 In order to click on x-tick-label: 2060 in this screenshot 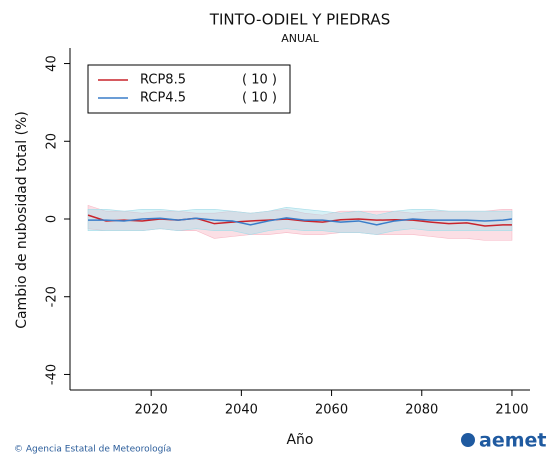, I will do `click(331, 410)`.